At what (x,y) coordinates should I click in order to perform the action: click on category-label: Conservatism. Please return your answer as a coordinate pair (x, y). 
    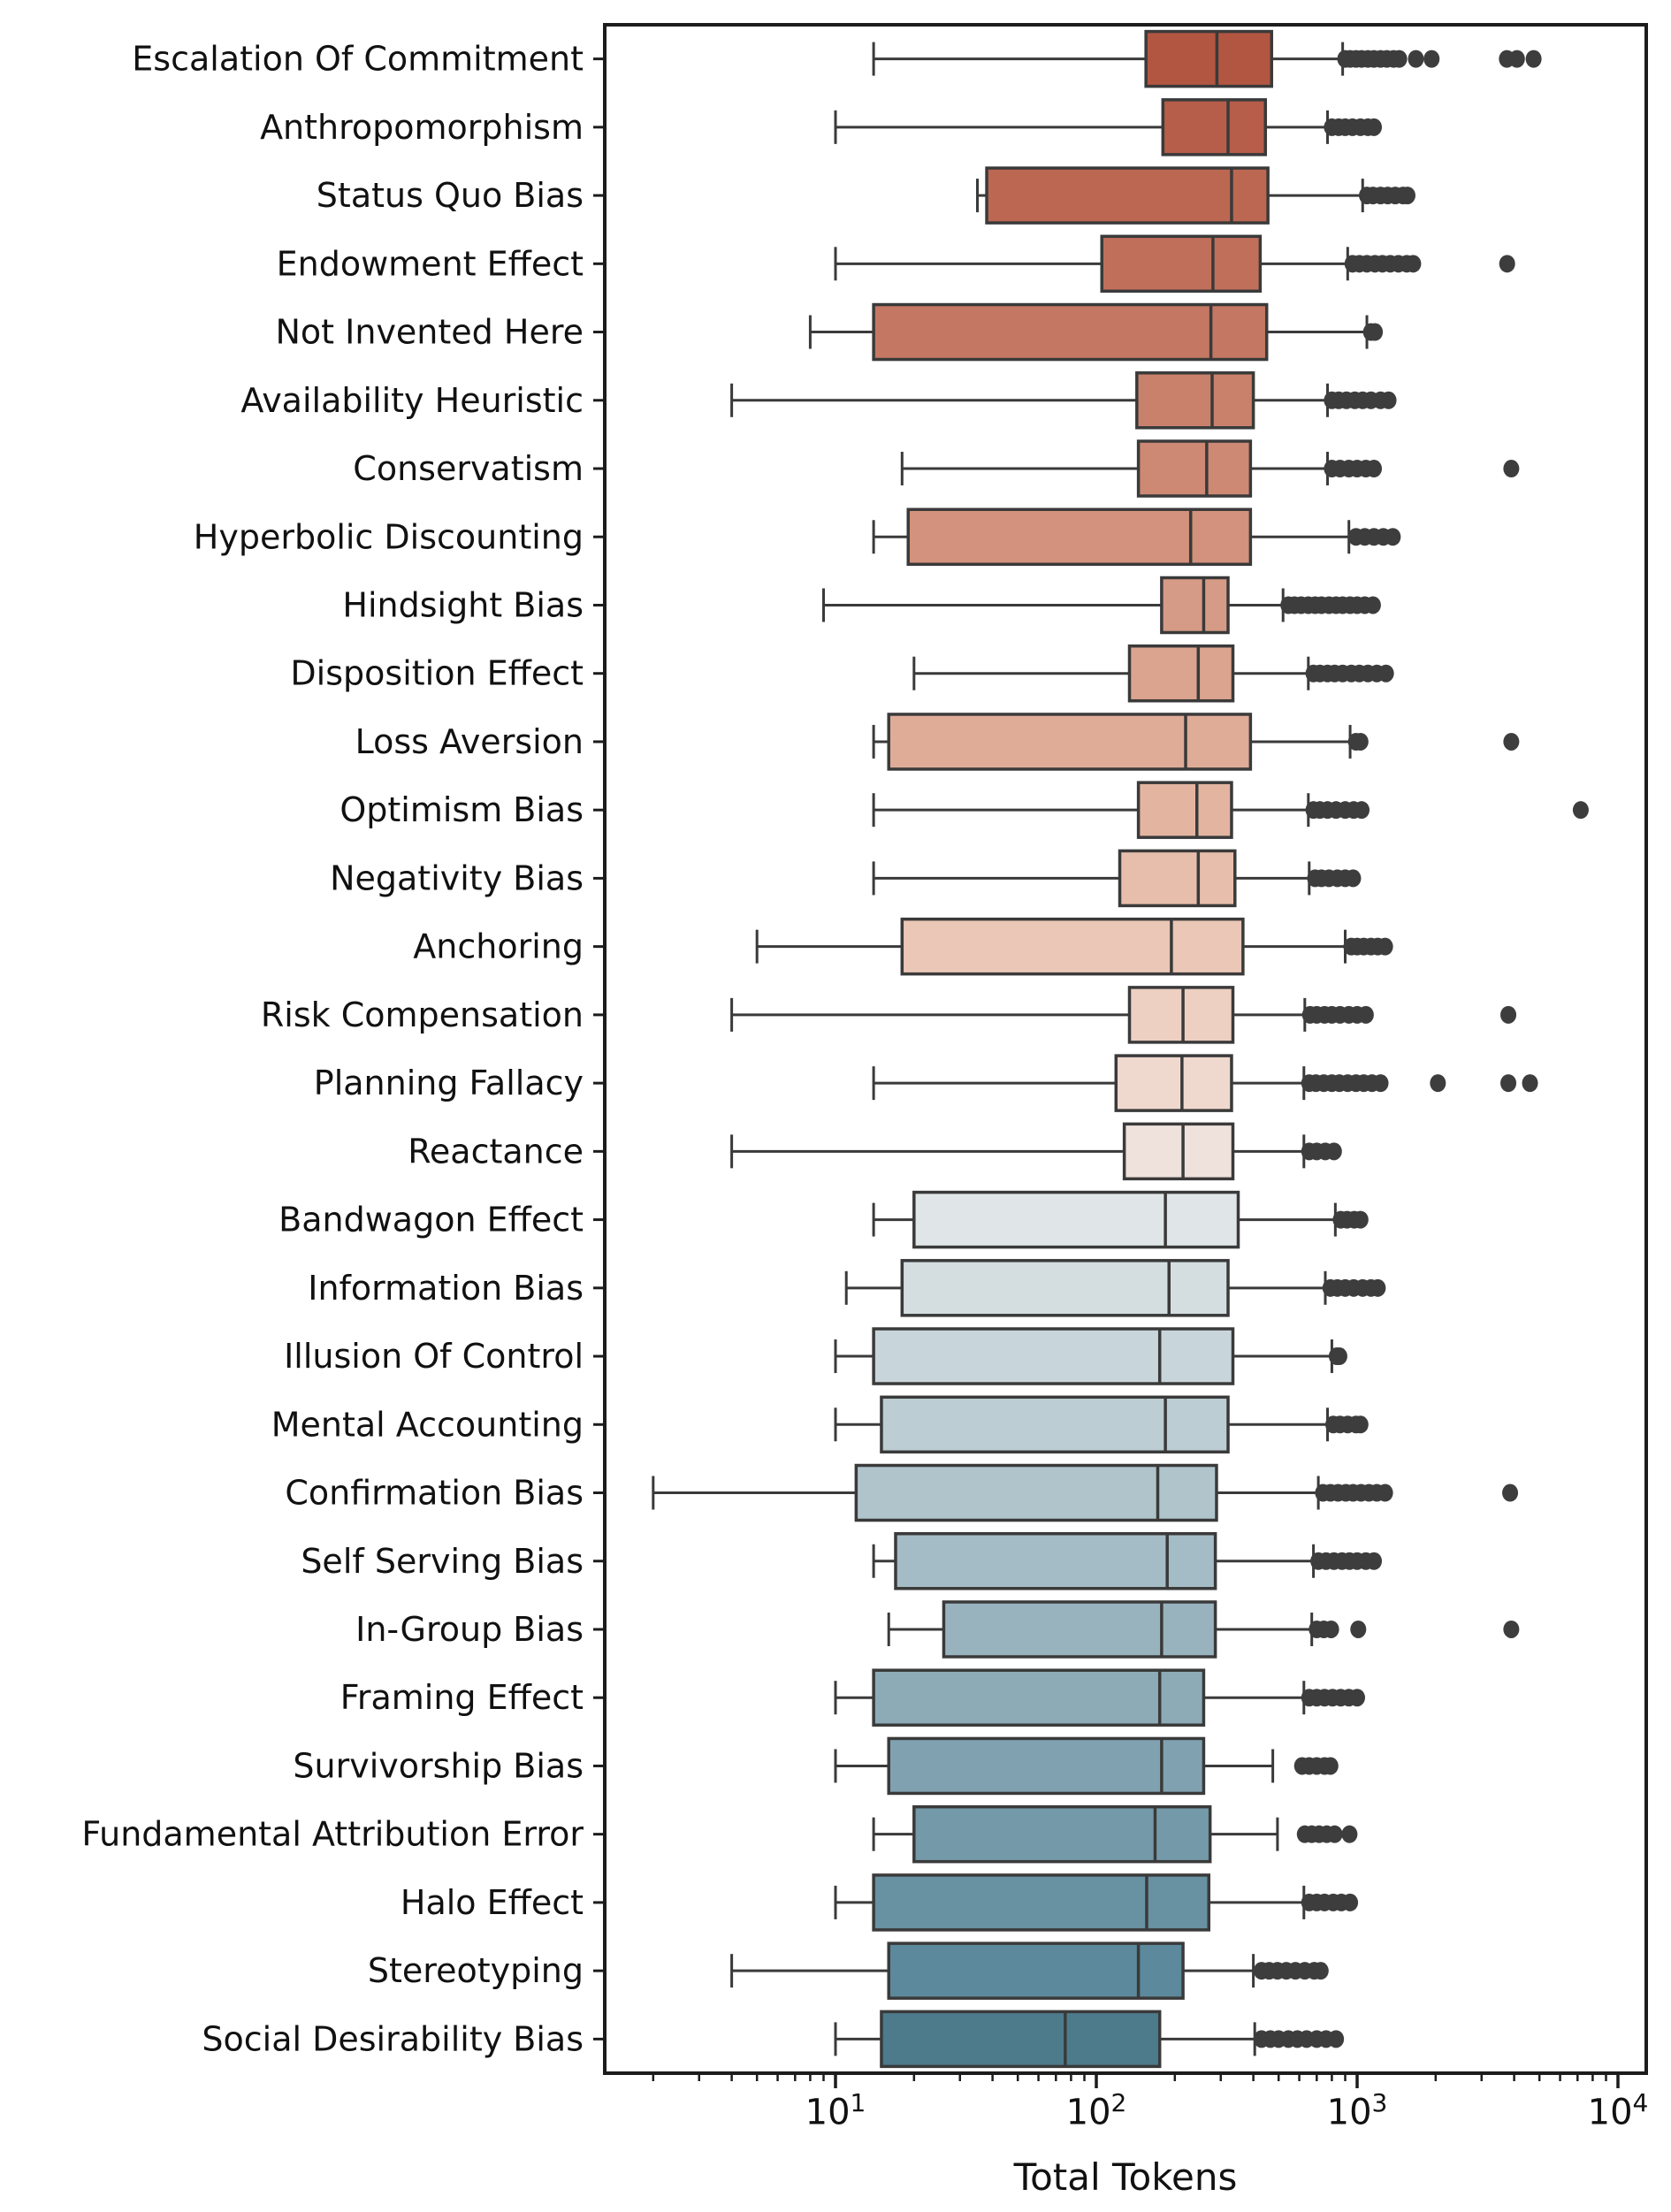
    Looking at the image, I should click on (468, 468).